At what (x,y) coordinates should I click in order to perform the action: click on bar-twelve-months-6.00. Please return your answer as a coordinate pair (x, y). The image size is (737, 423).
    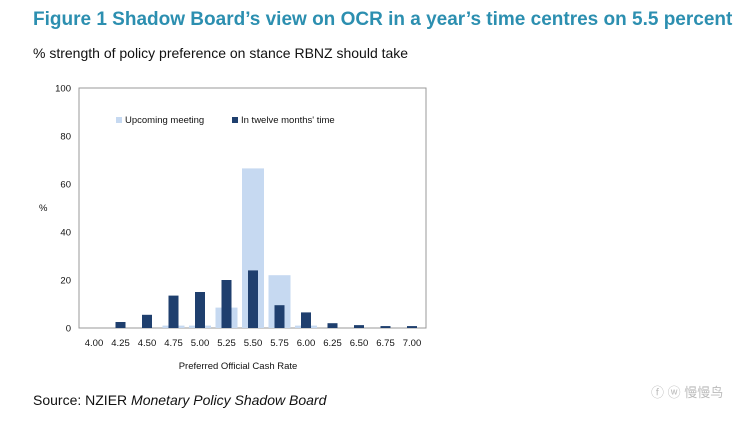
    Looking at the image, I should click on (306, 320).